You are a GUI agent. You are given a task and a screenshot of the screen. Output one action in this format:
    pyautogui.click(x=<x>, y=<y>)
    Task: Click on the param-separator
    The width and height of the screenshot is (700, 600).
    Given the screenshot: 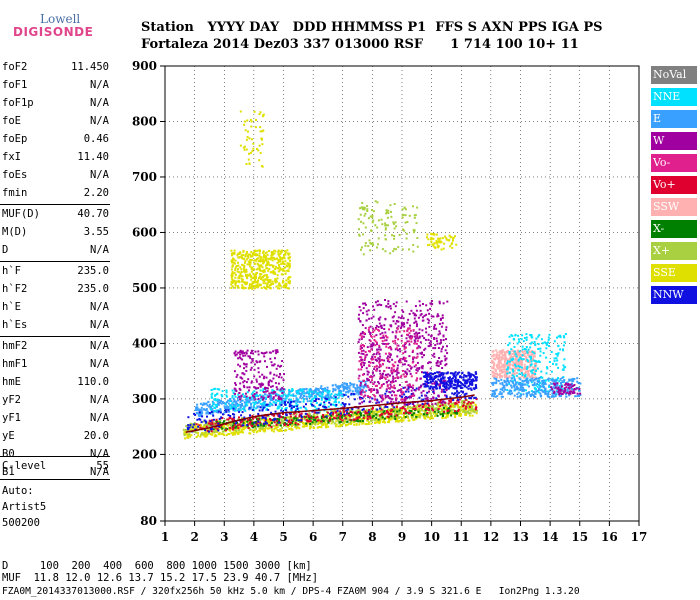 What is the action you would take?
    pyautogui.click(x=55, y=456)
    